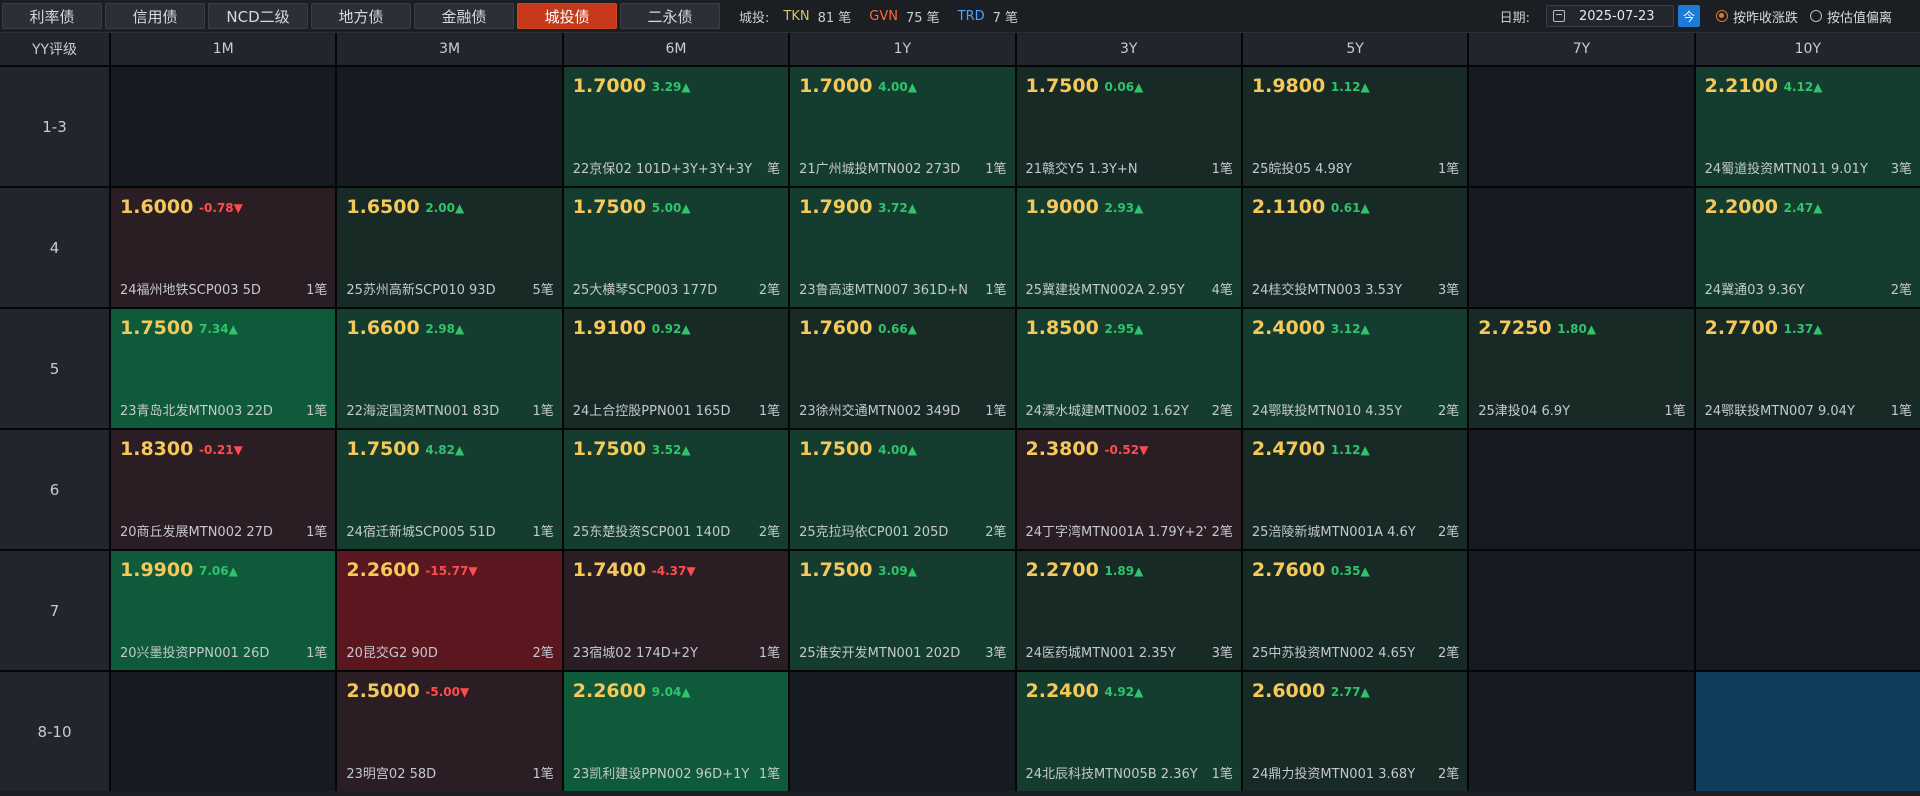 Image resolution: width=1920 pixels, height=796 pixels. Describe the element at coordinates (902, 126) in the screenshot. I see `quote-cell: 1.7000 4.00▲ 21广州城投MTN002 273D 1笔` at that location.